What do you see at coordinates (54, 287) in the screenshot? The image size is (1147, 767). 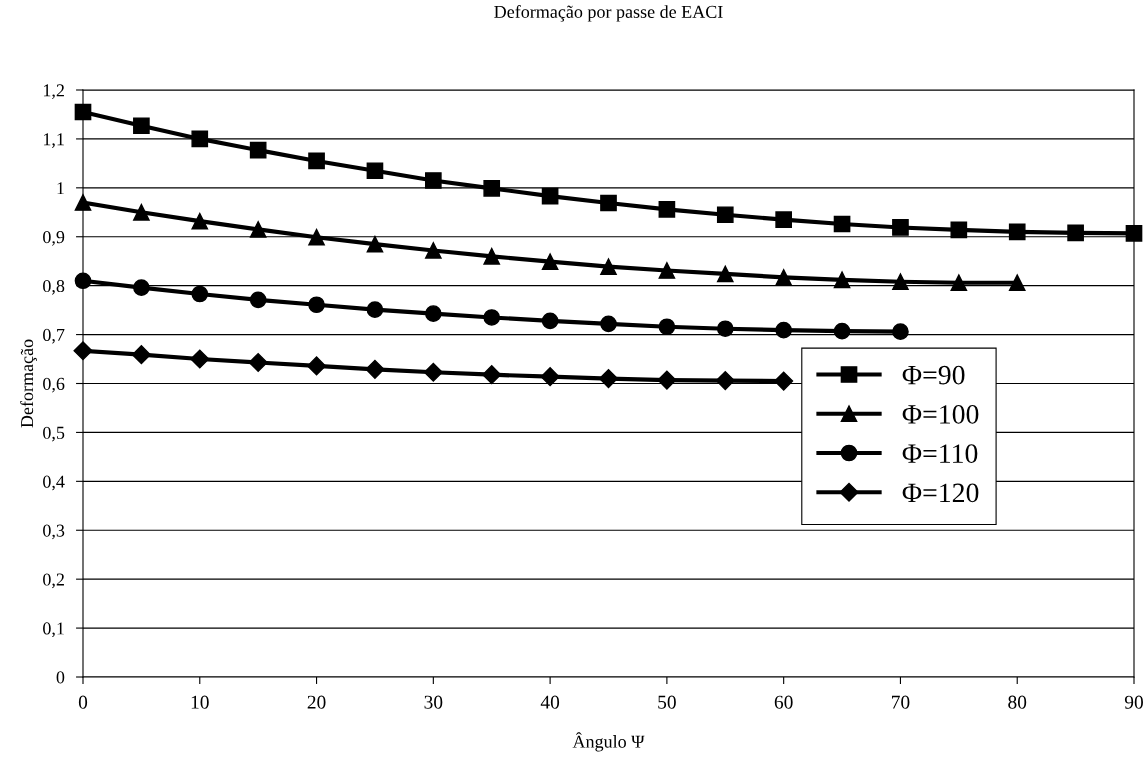 I see `y-tick-label: 0,8` at bounding box center [54, 287].